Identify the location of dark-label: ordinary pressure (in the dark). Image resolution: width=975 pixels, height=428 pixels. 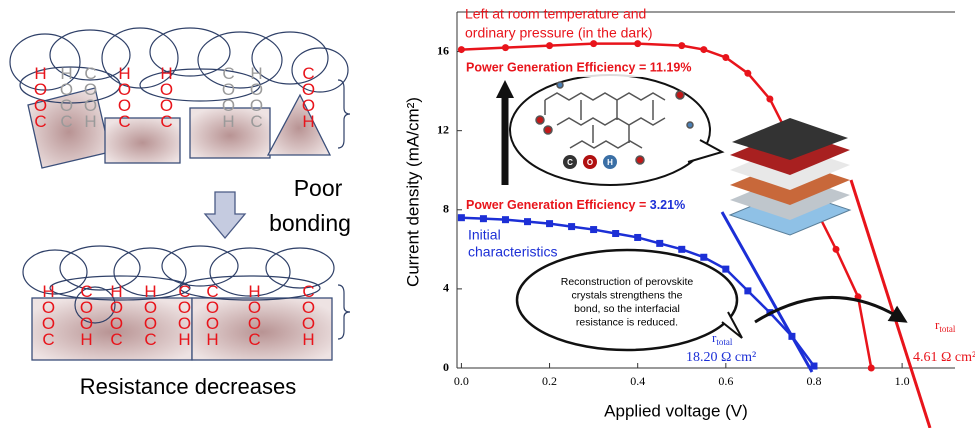
(559, 33).